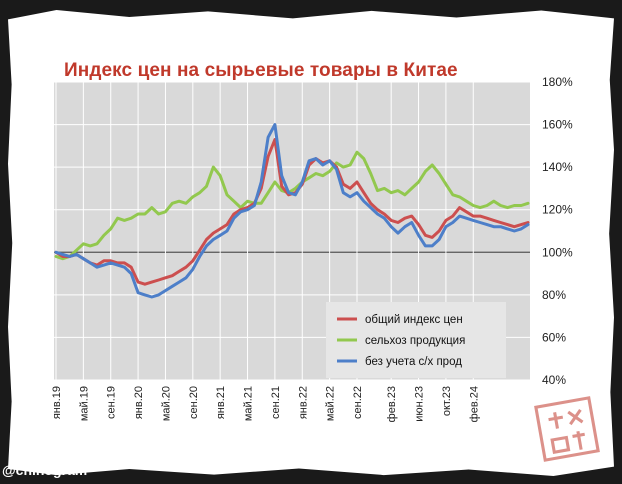 The width and height of the screenshot is (622, 484). I want to click on x-tick-label: янв.19, so click(57, 402).